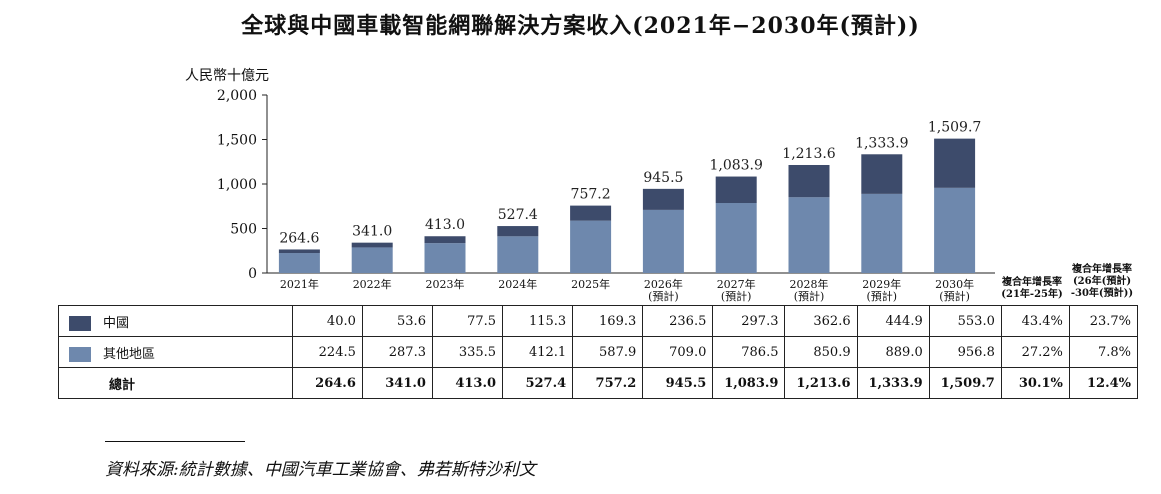  Describe the element at coordinates (580, 26) in the screenshot. I see `chart-title: 全球與中國車載智能網聯解決方案收入(2021年−2030年(預計))` at that location.